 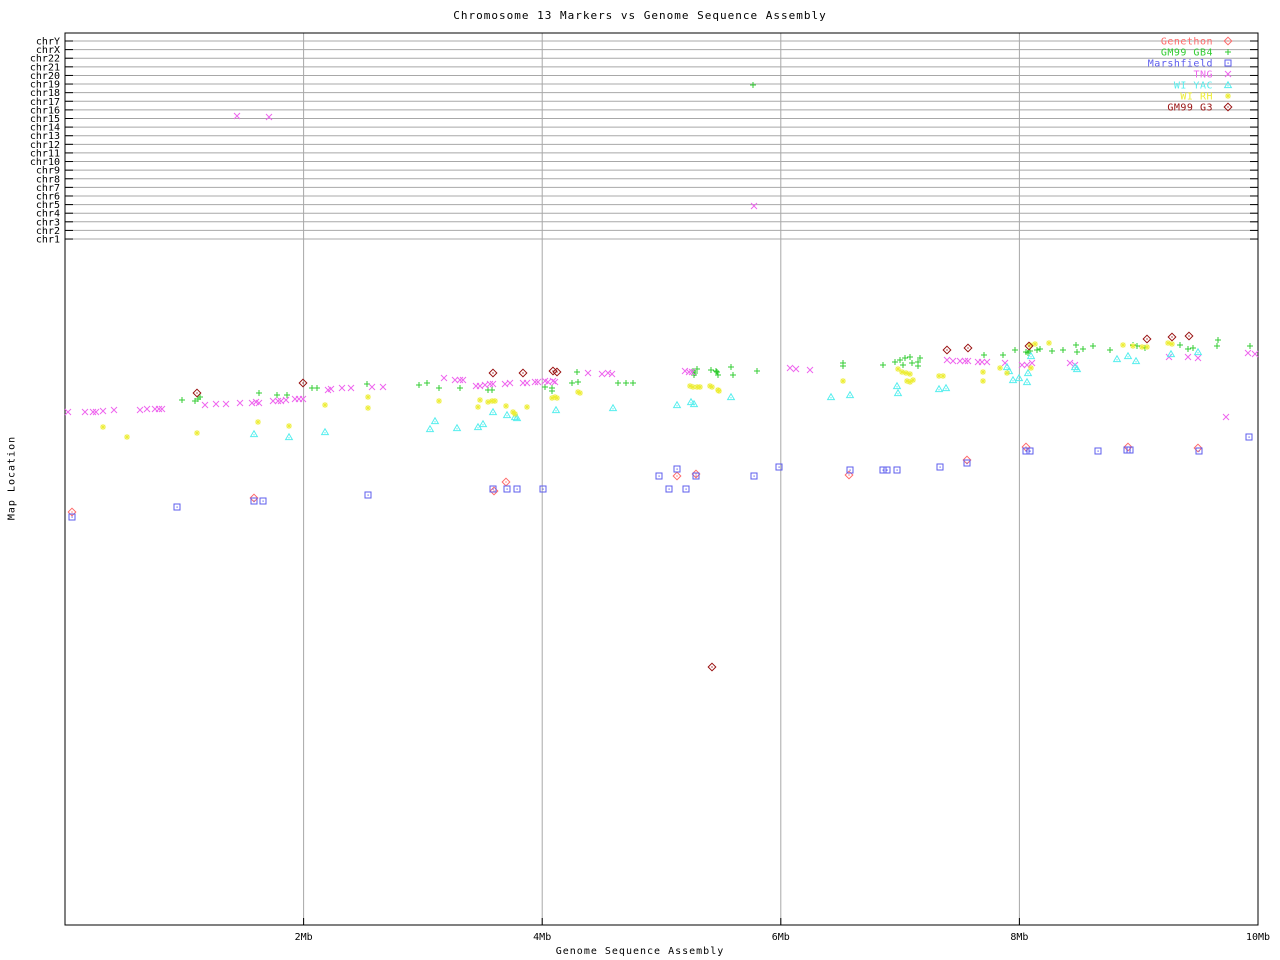 I want to click on series-marshfield, so click(x=660, y=477).